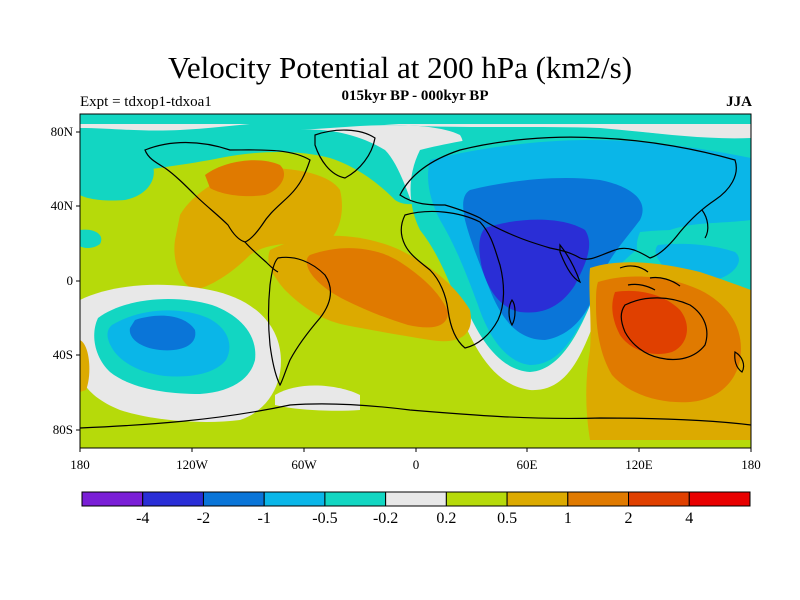 Image resolution: width=800 pixels, height=600 pixels. What do you see at coordinates (146, 102) in the screenshot?
I see `experiment-label: Expt = tdxop1-tdxoa1` at bounding box center [146, 102].